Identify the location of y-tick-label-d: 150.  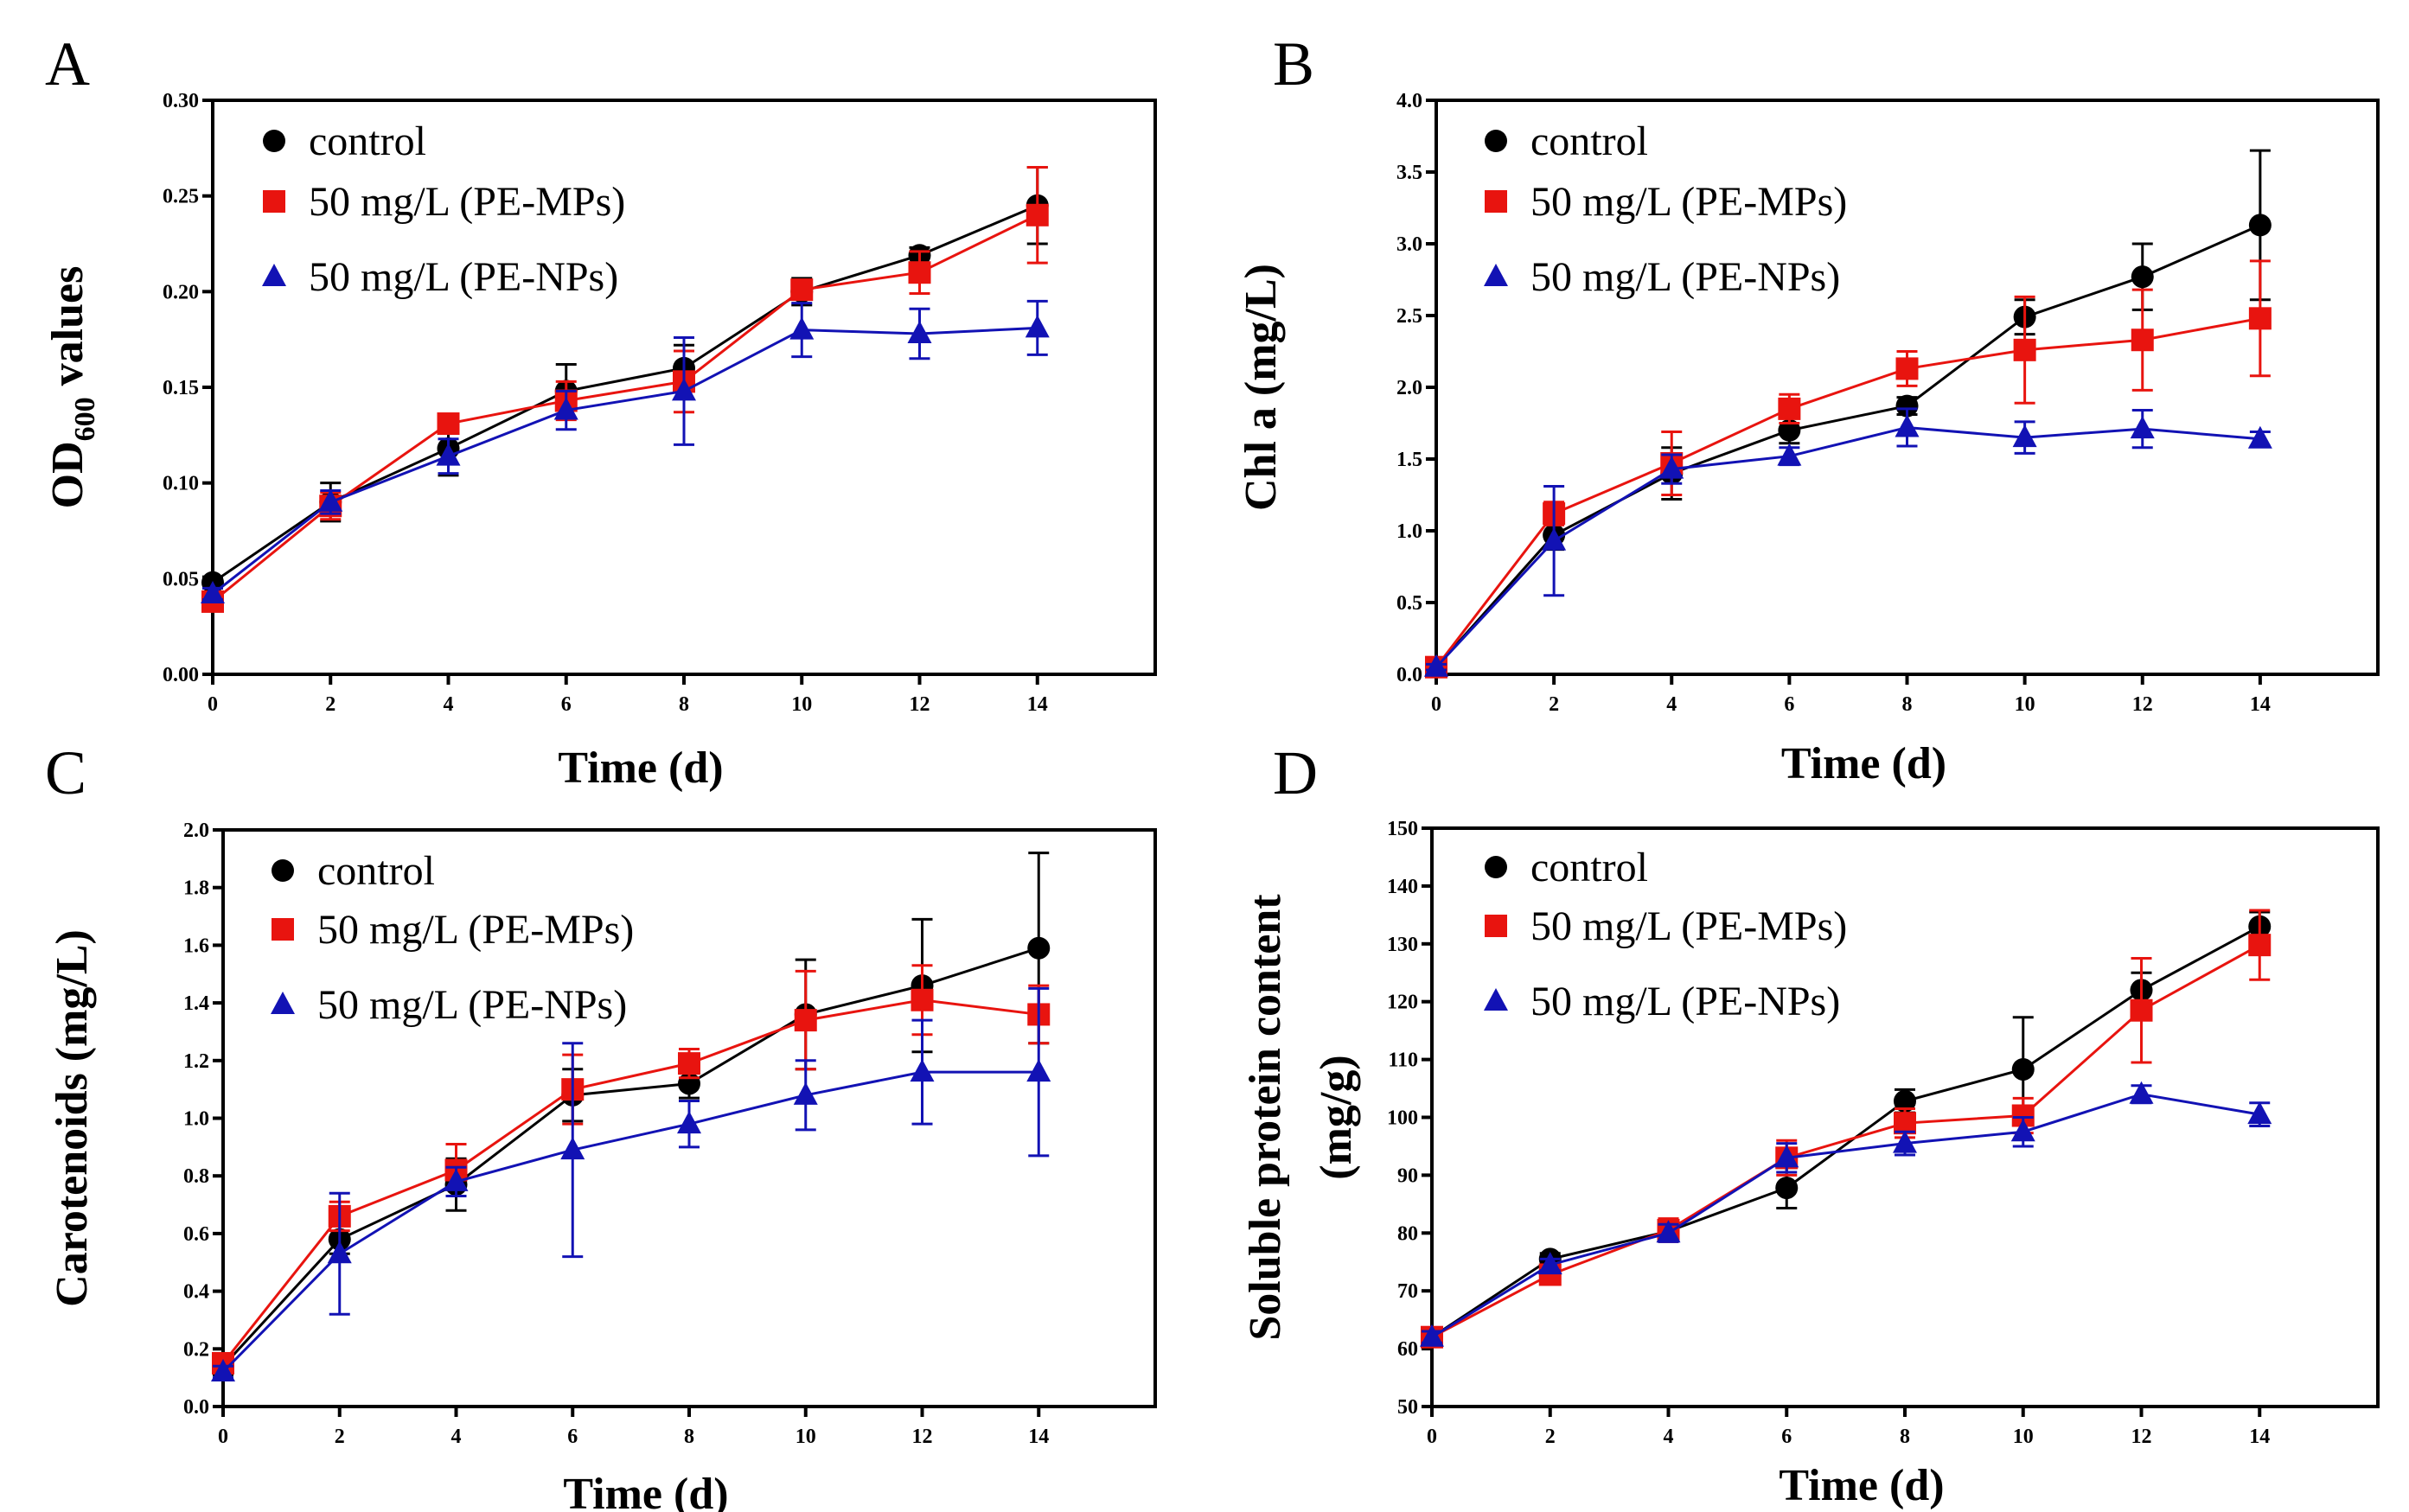
(1403, 829).